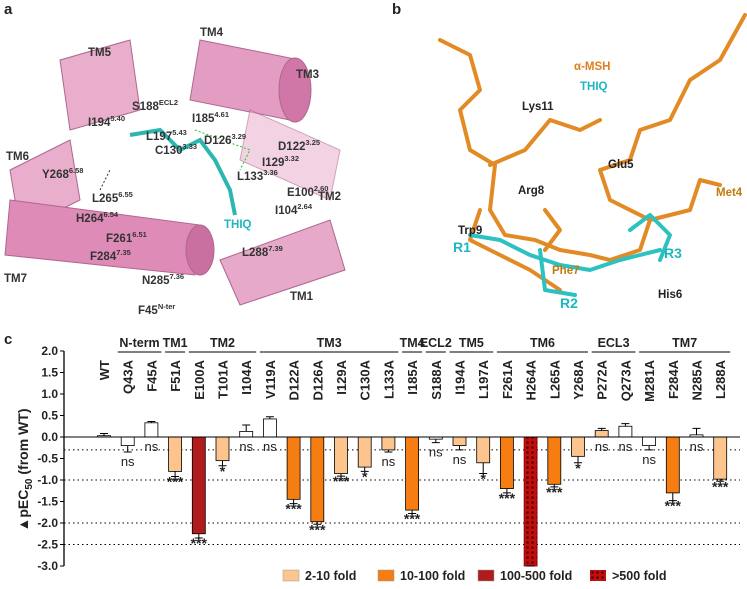 Image resolution: width=747 pixels, height=589 pixels. Describe the element at coordinates (148, 311) in the screenshot. I see `residue-name: F45` at that location.